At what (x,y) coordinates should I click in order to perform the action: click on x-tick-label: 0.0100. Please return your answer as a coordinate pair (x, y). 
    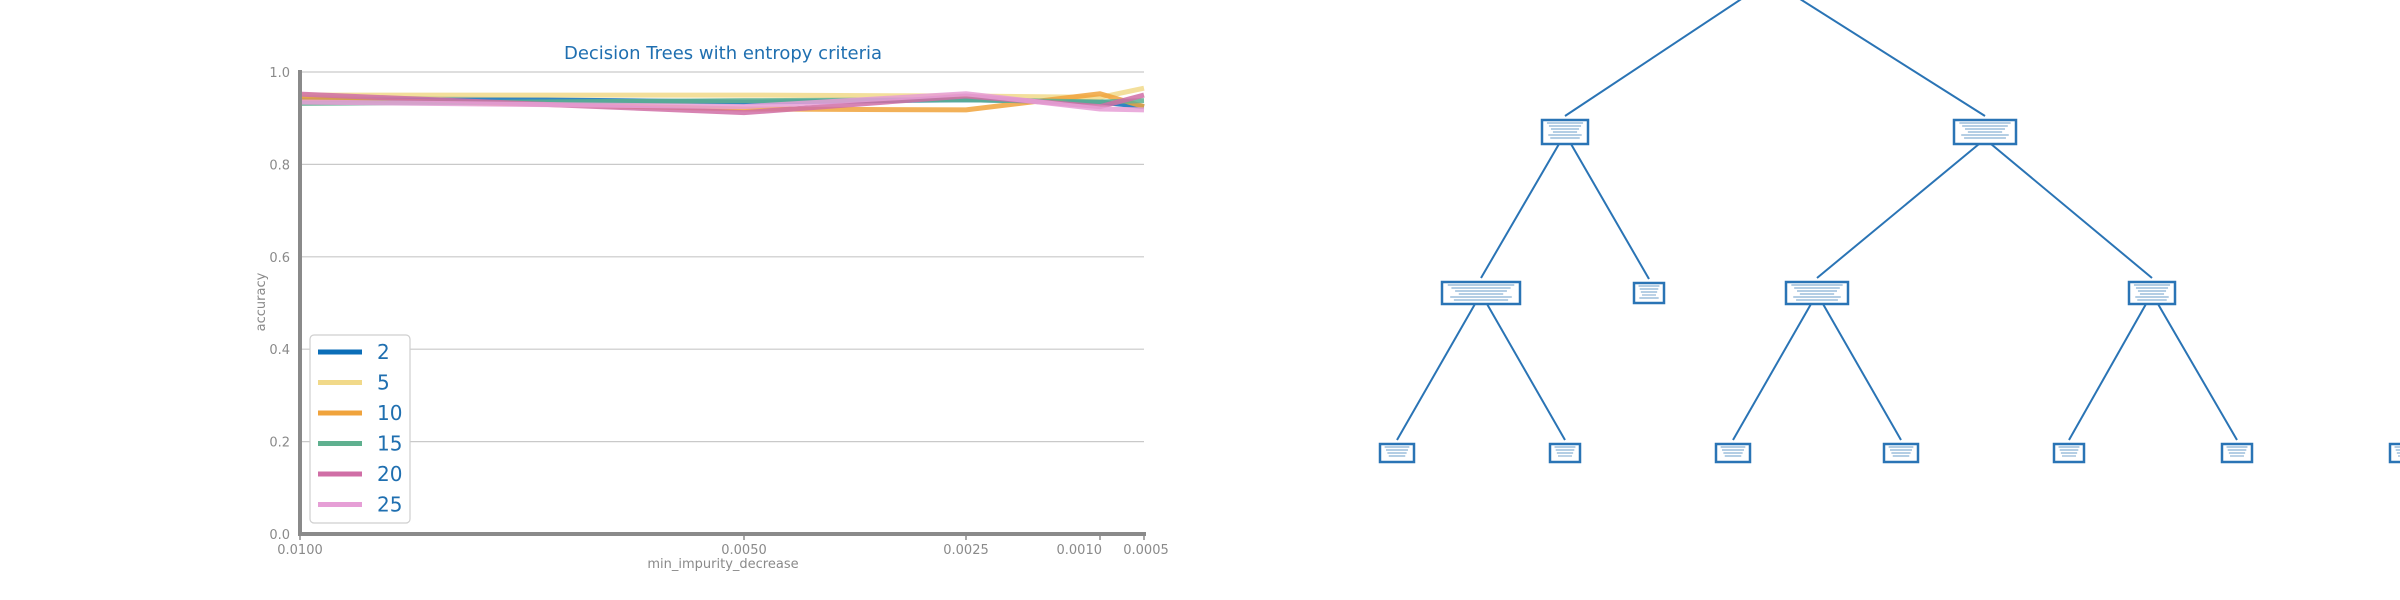
    Looking at the image, I should click on (300, 550).